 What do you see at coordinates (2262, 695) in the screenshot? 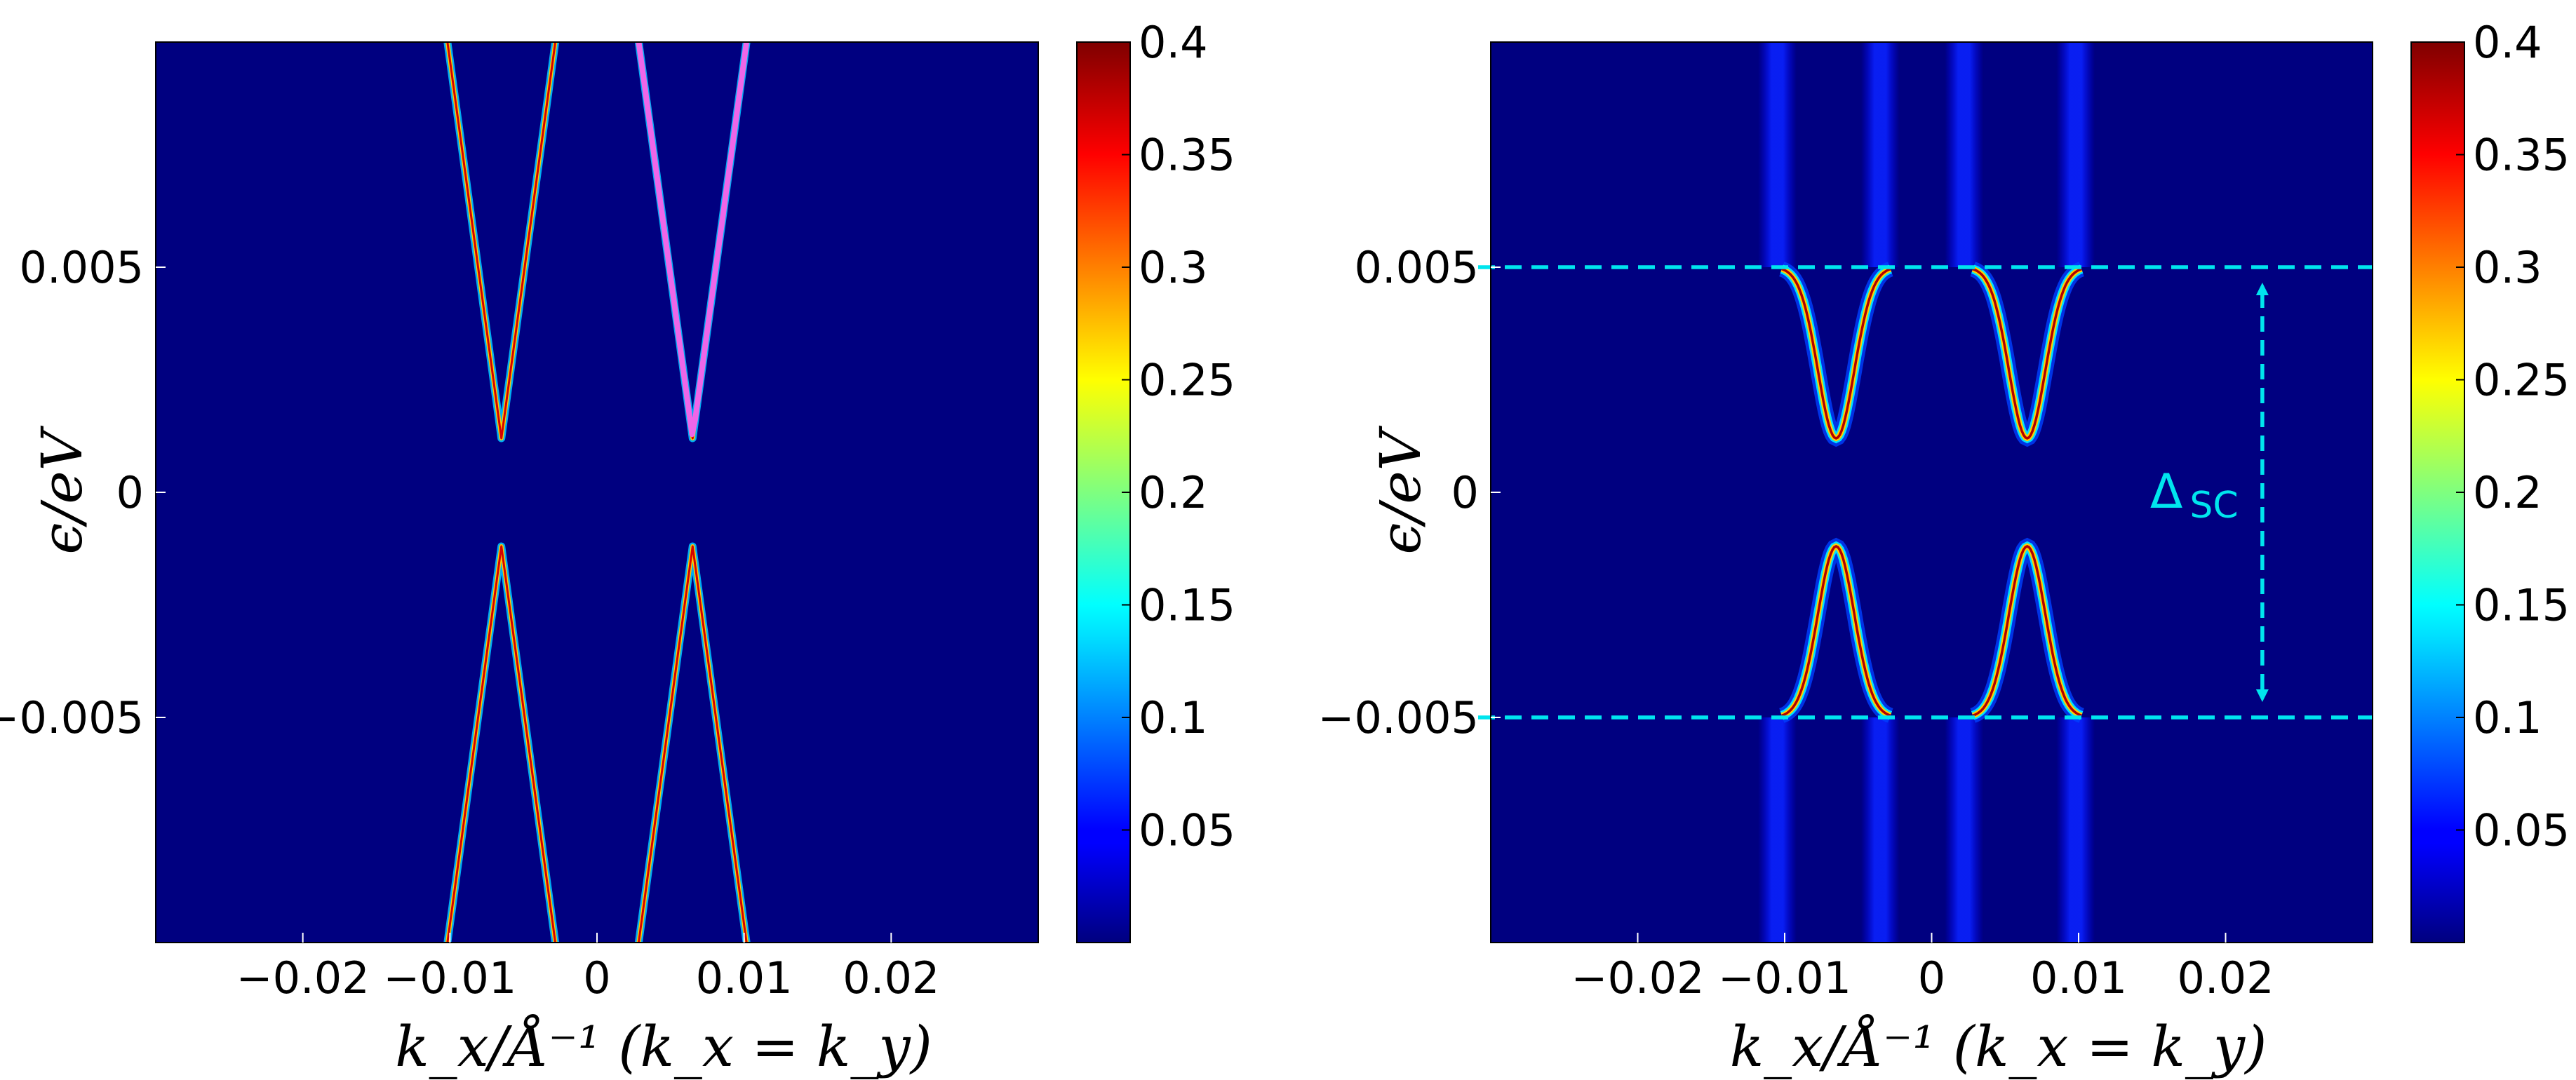
I see `gap-arrow-head-down` at bounding box center [2262, 695].